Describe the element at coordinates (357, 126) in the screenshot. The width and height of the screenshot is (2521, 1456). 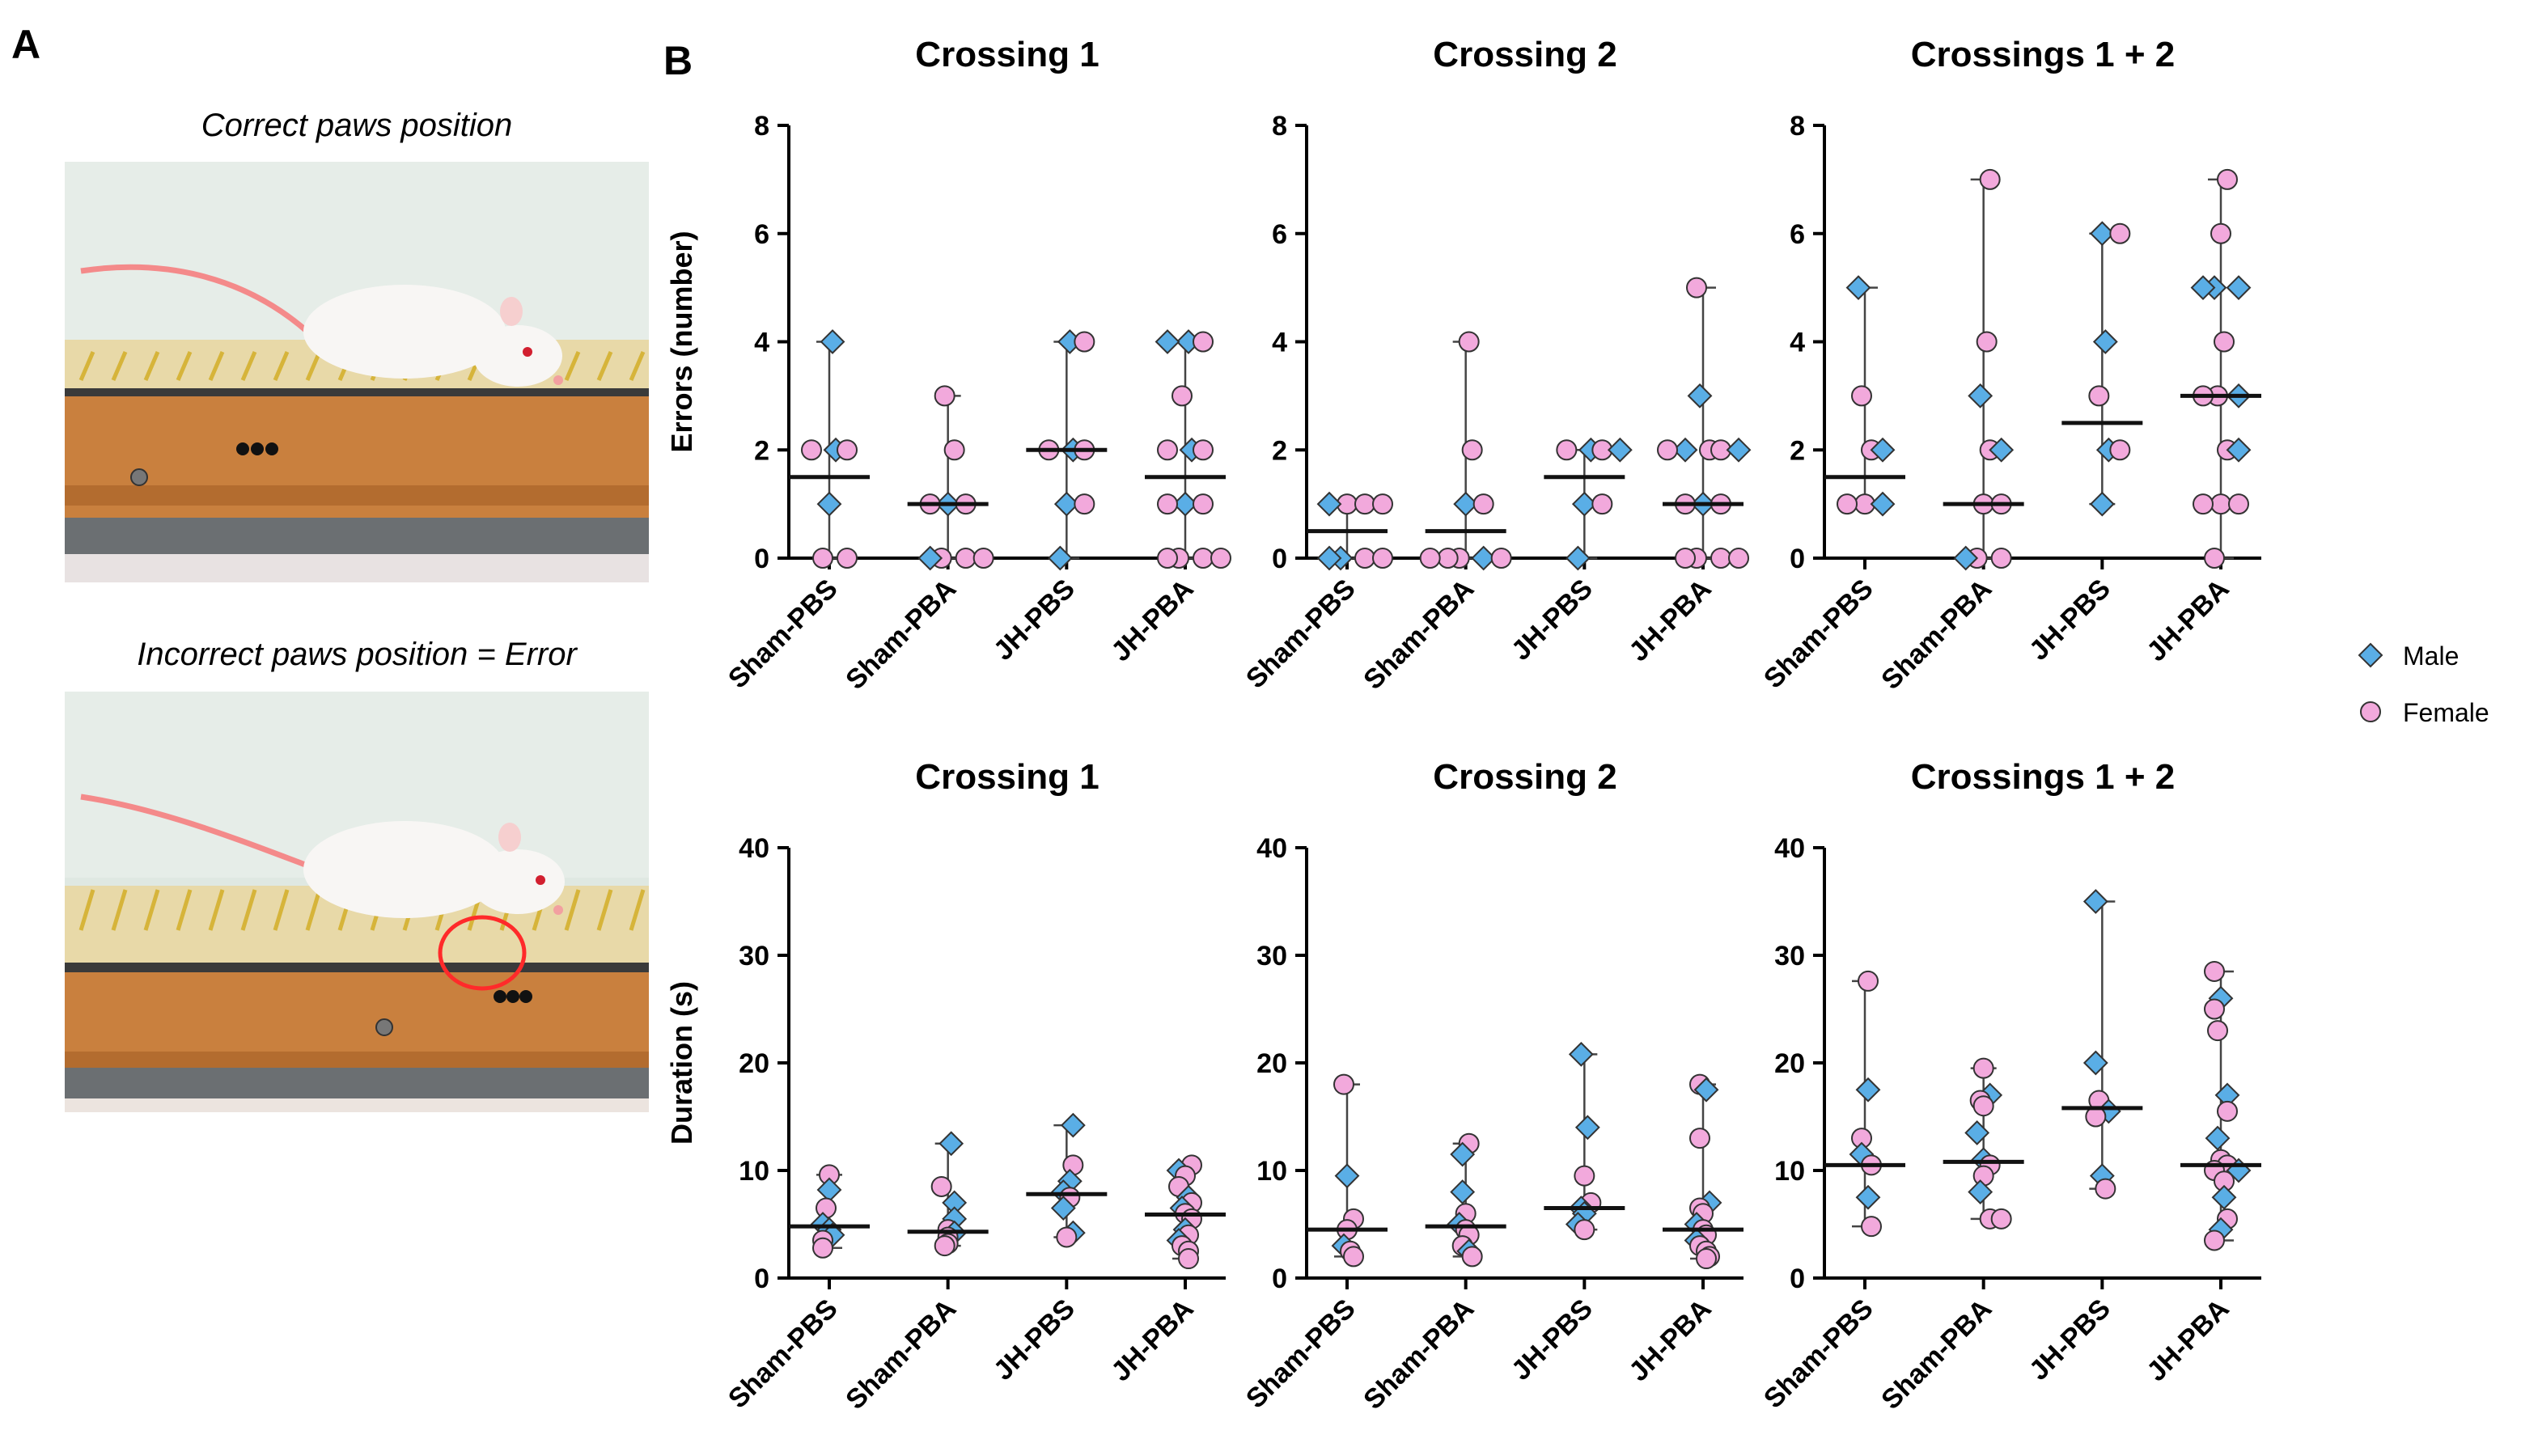
I see `correct-paws-caption: Correct paws position` at that location.